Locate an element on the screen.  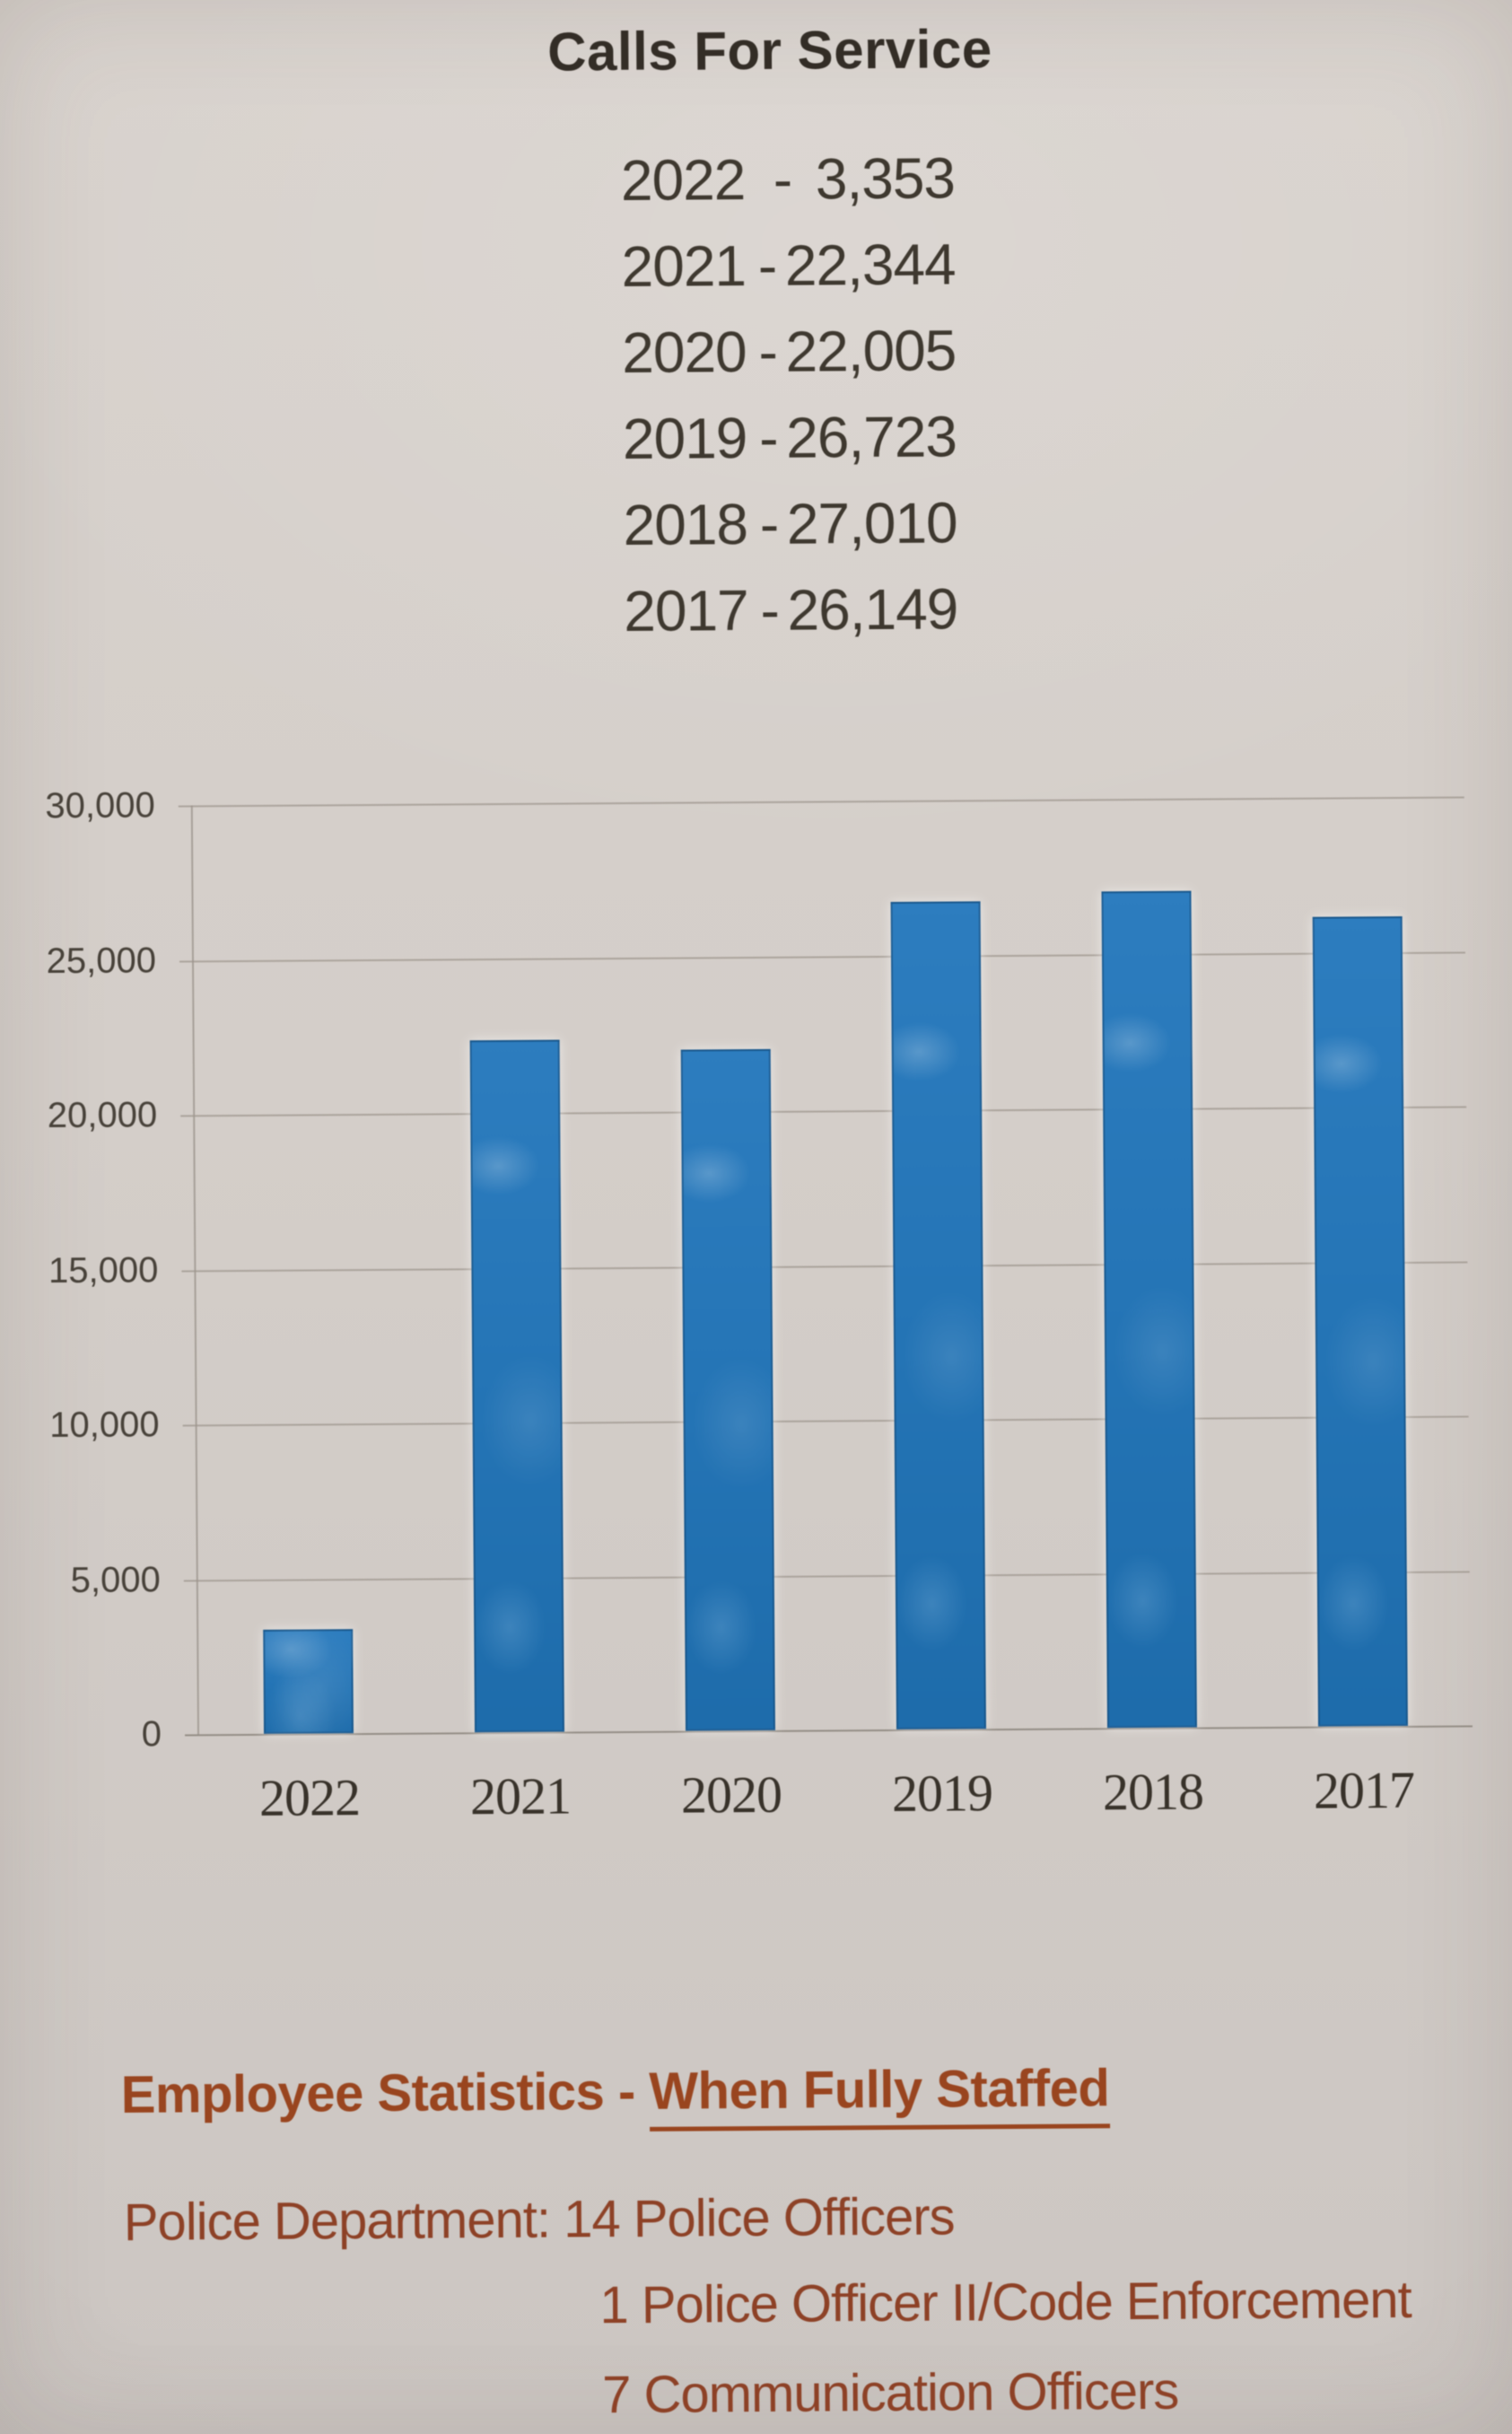
y-axis-tick-label: 0 is located at coordinates (151, 1734).